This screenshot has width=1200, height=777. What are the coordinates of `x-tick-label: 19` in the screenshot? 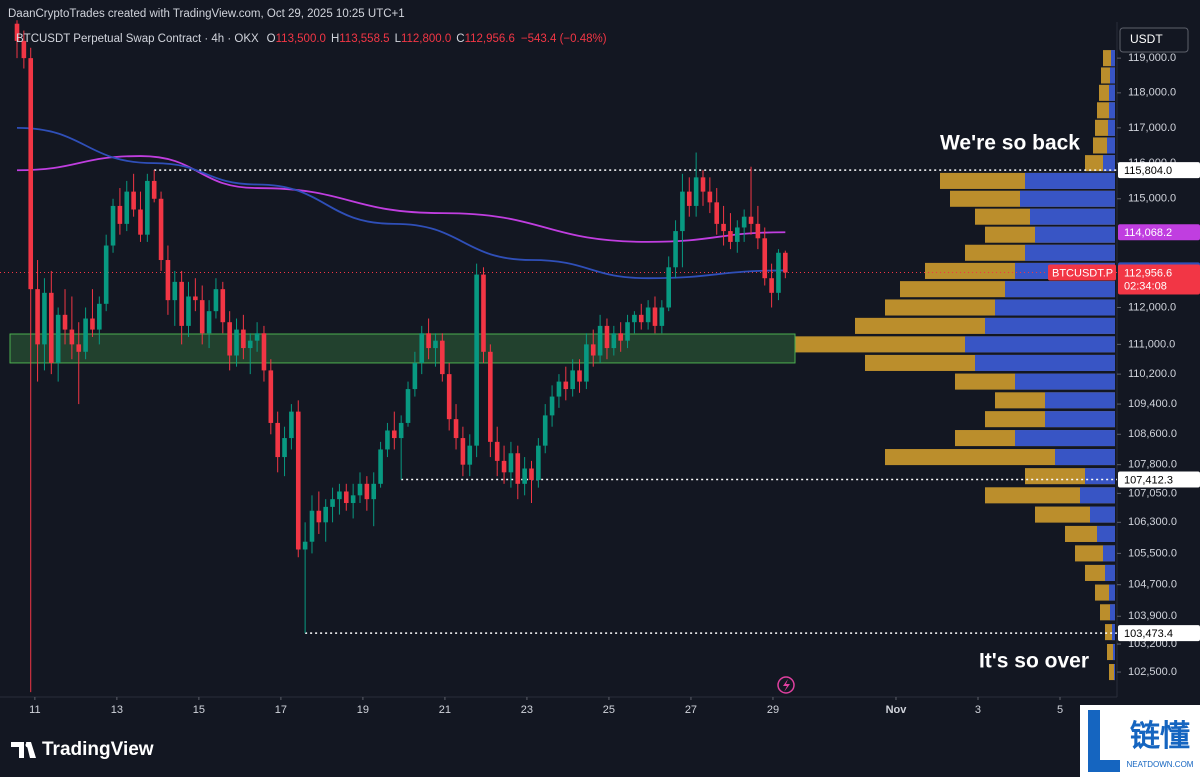 It's located at (363, 710).